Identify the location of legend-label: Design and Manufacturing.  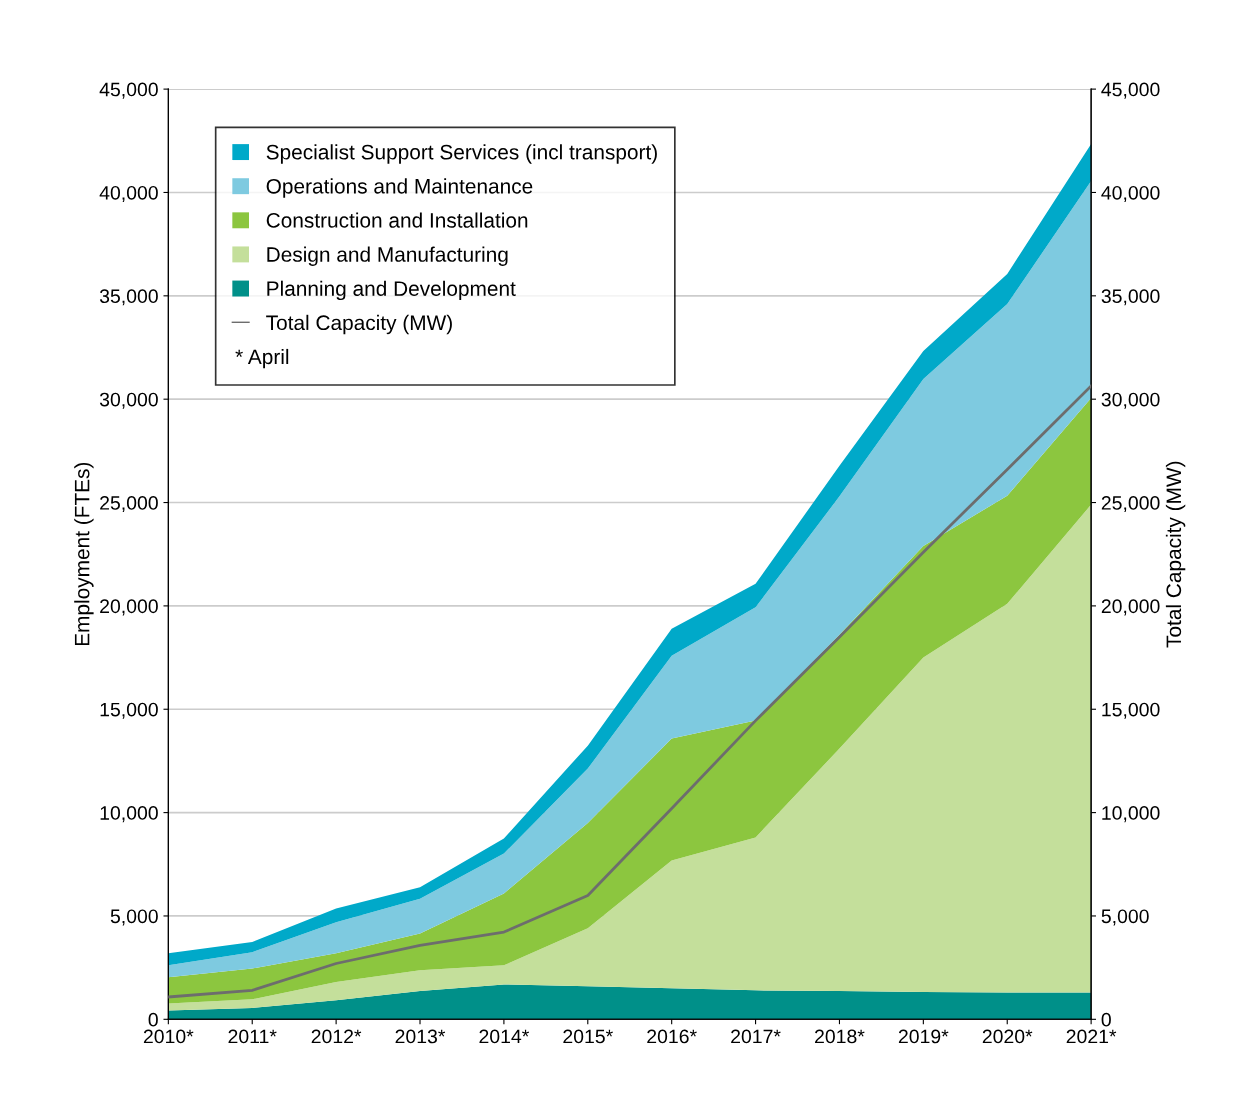
(387, 256).